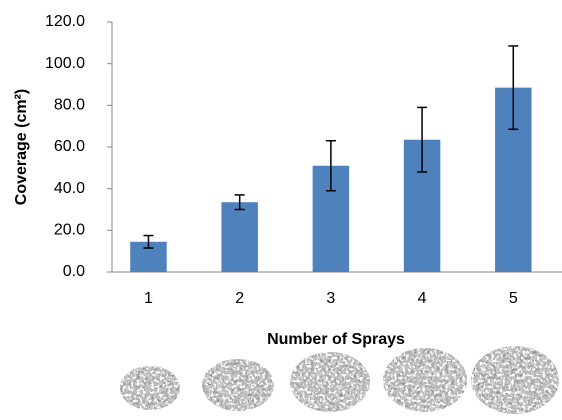 The image size is (562, 420). Describe the element at coordinates (422, 298) in the screenshot. I see `x-tick-label: 4` at that location.